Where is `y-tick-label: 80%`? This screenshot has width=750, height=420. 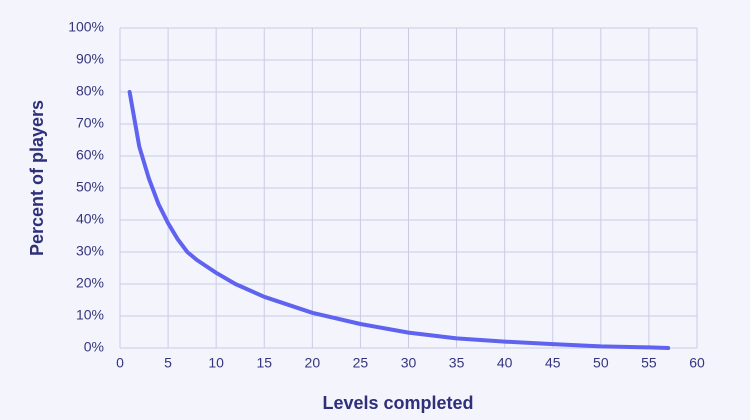 y-tick-label: 80% is located at coordinates (90, 91).